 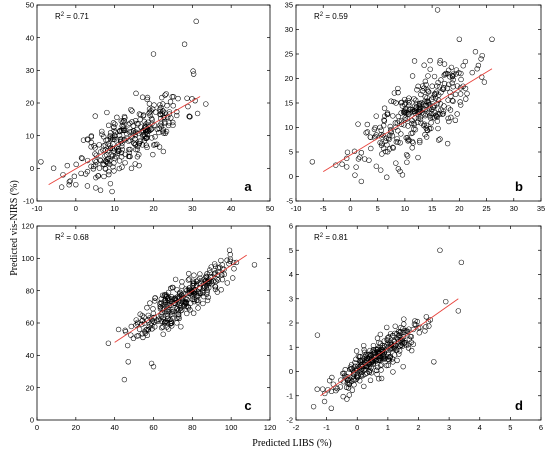 I want to click on y-tick-label: 30, so click(x=30, y=70).